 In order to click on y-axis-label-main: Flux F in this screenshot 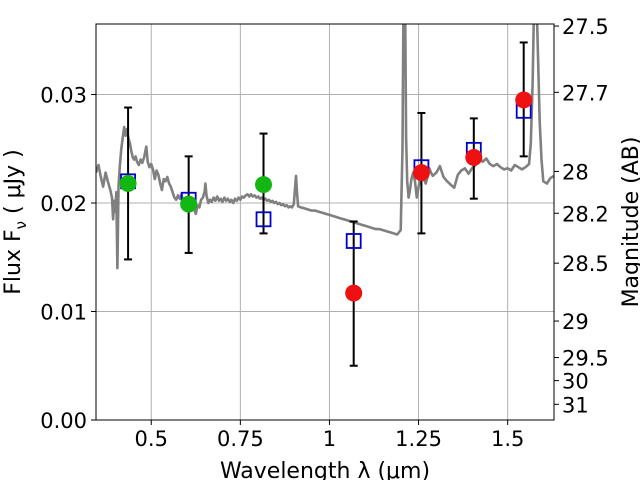, I will do `click(13, 261)`.